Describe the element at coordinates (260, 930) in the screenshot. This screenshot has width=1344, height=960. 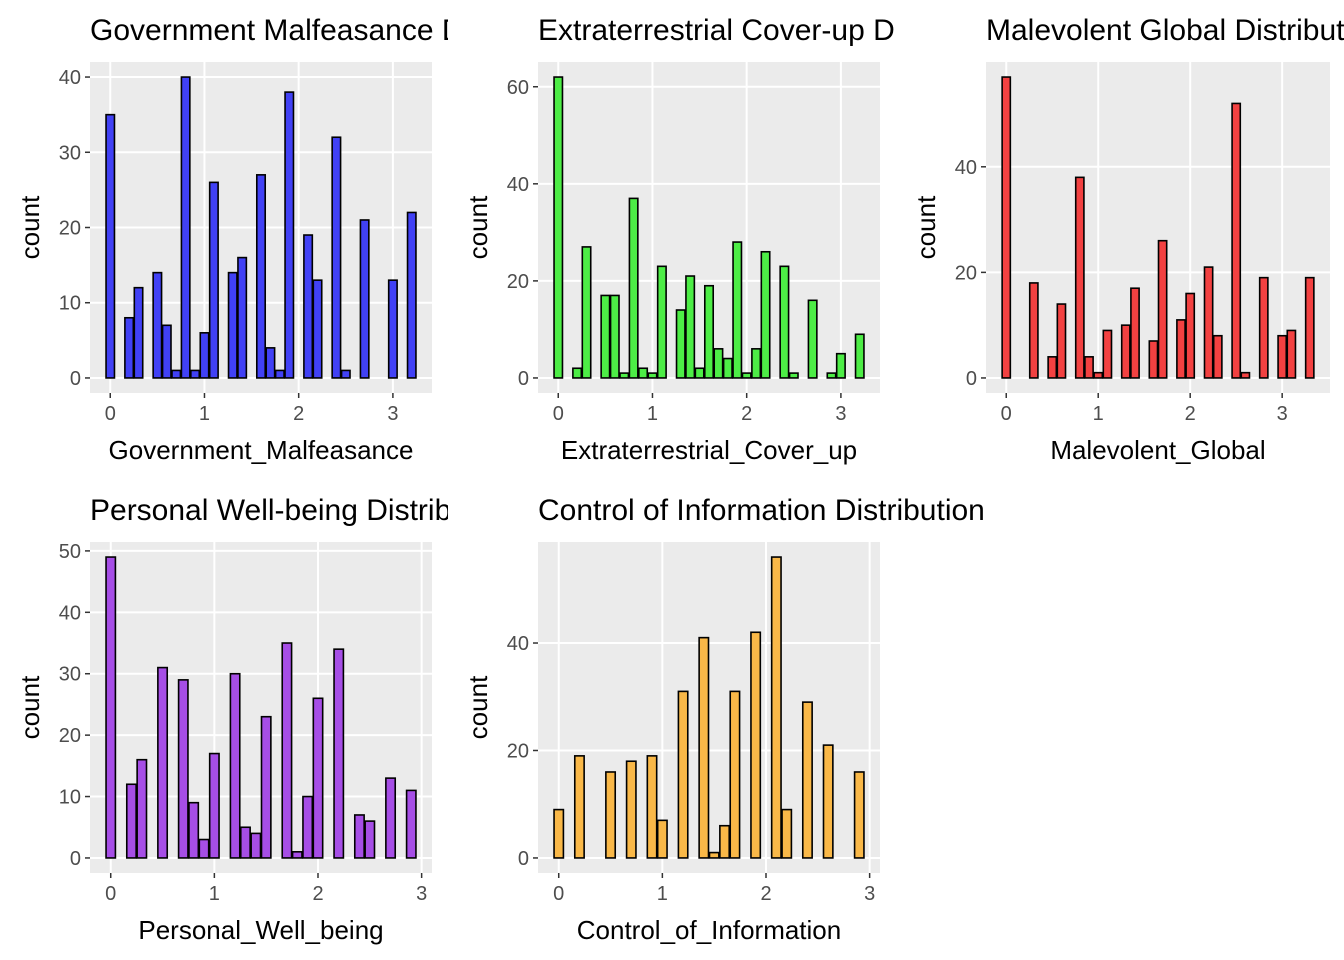
I see `x-axis-label: Personal_Well_being` at that location.